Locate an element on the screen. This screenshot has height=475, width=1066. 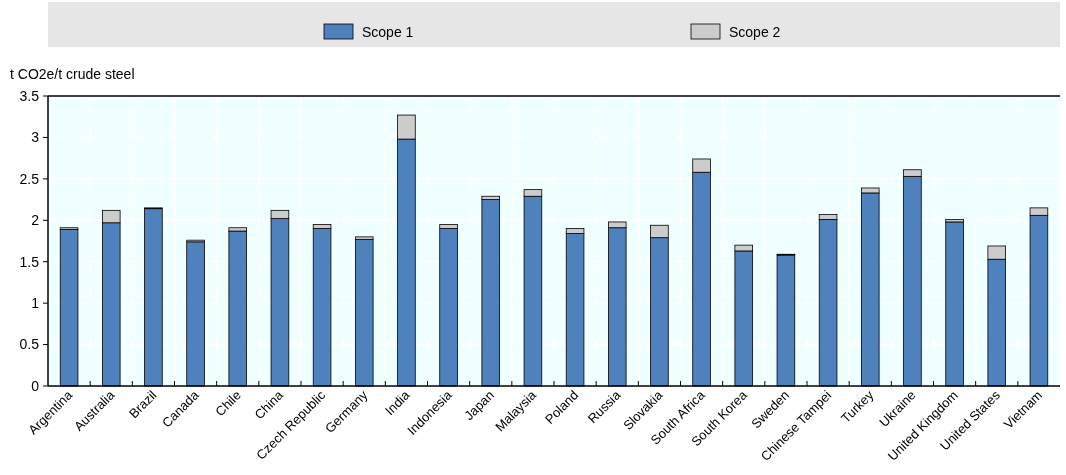
legend-label: Scope 2 is located at coordinates (755, 32).